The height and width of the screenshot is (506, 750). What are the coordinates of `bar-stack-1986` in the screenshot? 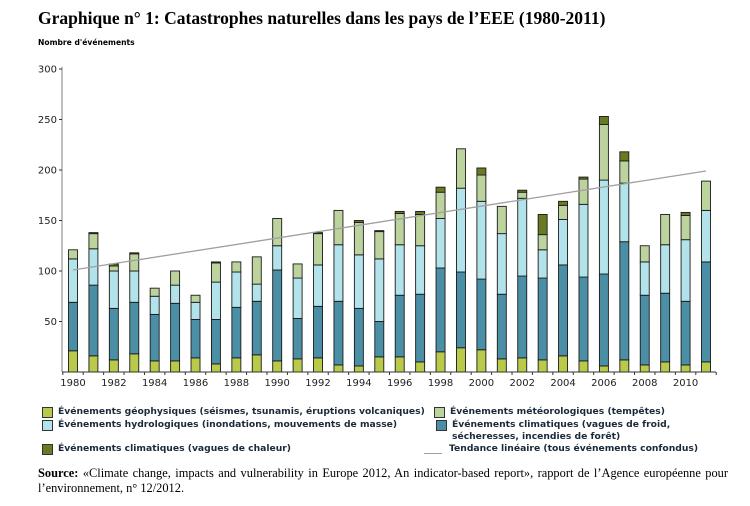 It's located at (195, 333).